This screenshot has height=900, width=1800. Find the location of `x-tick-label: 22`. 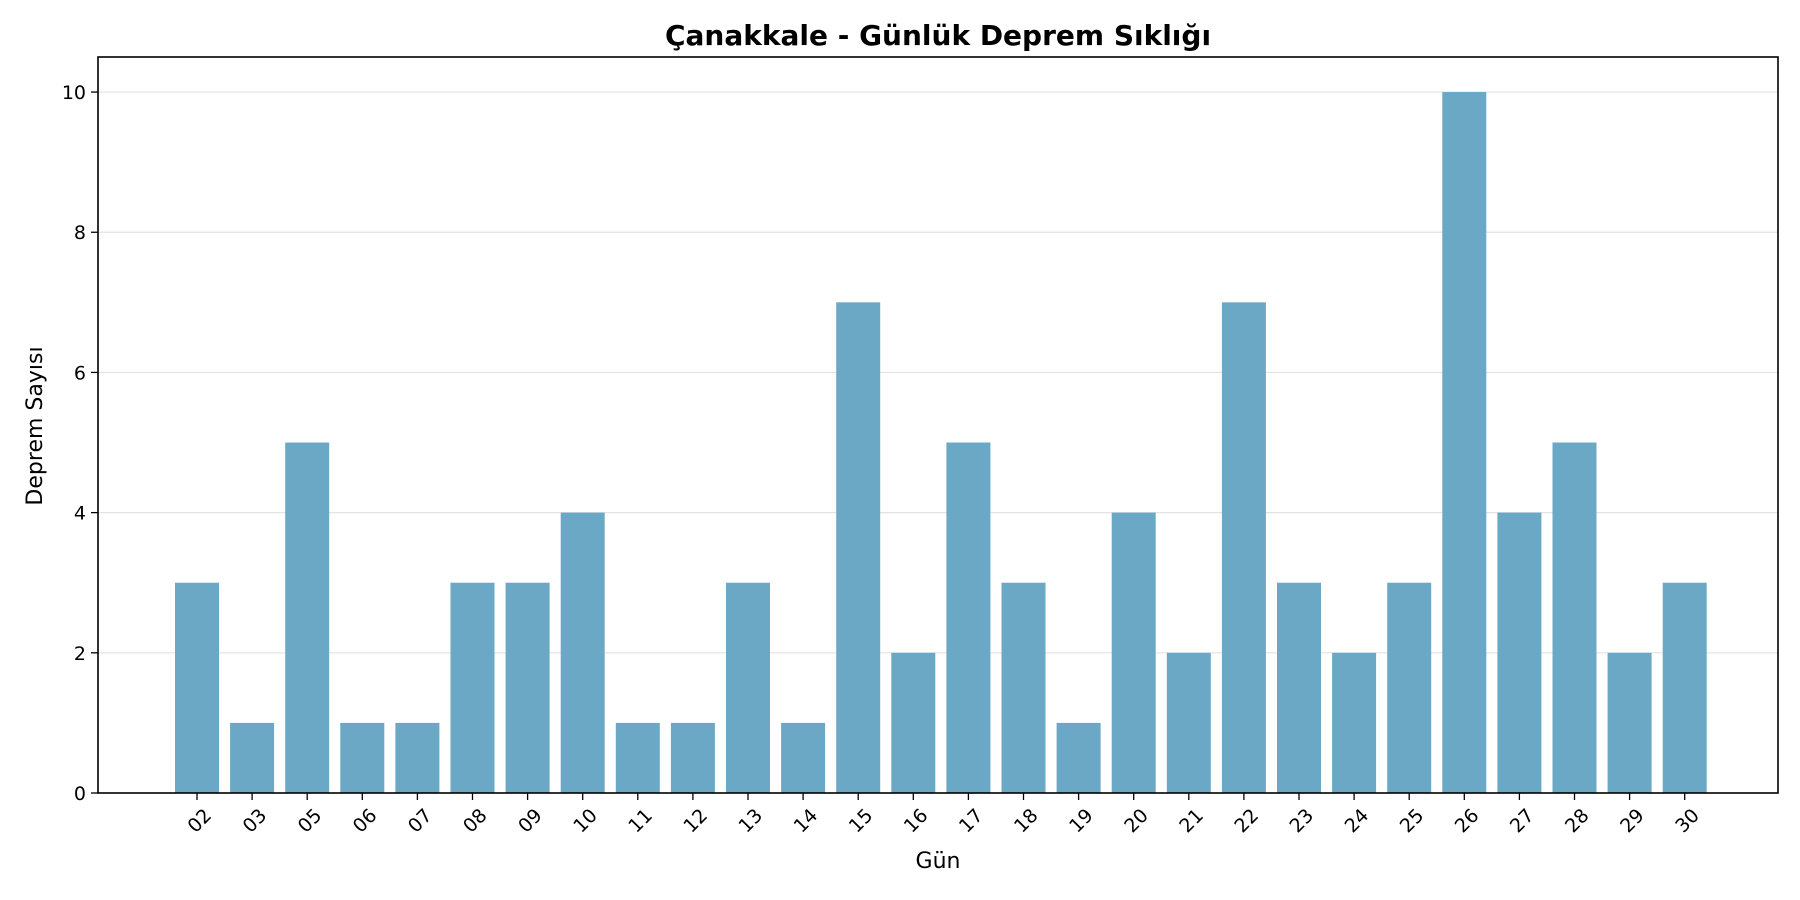

x-tick-label: 22 is located at coordinates (1246, 821).